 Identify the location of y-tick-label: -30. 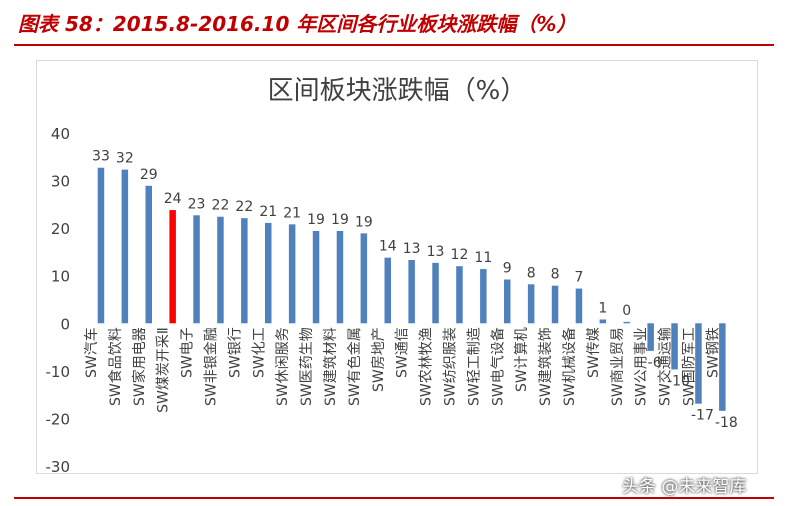
(58, 465).